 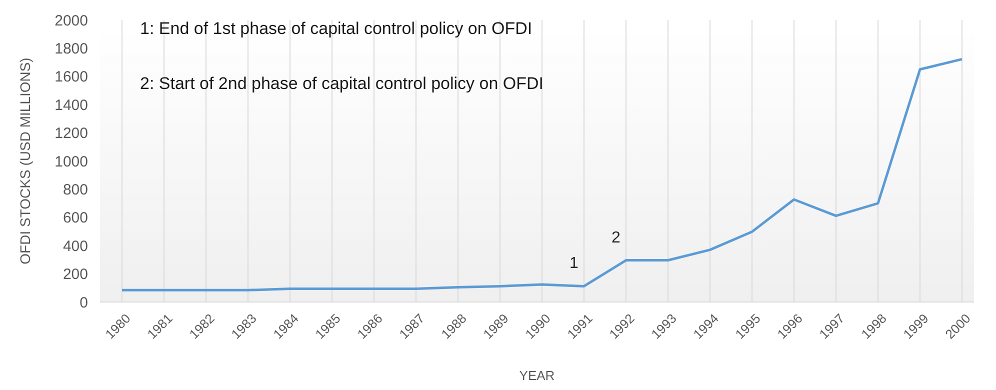 What do you see at coordinates (75, 246) in the screenshot?
I see `y-tick-label: 400` at bounding box center [75, 246].